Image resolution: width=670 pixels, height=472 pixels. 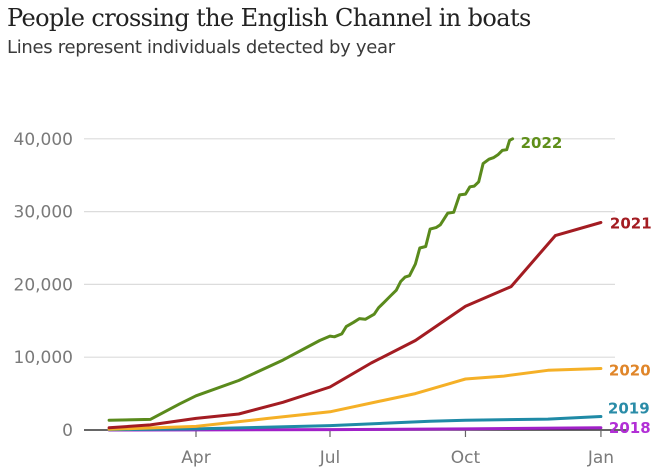 What do you see at coordinates (355, 399) in the screenshot?
I see `series-line-2020` at bounding box center [355, 399].